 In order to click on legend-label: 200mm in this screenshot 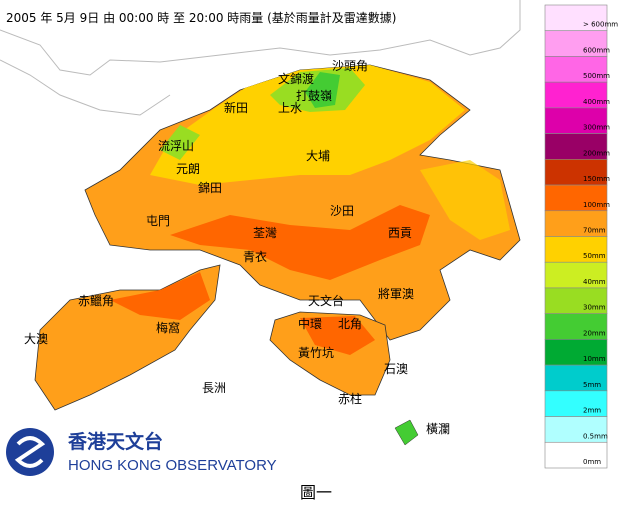, I will do `click(596, 153)`.